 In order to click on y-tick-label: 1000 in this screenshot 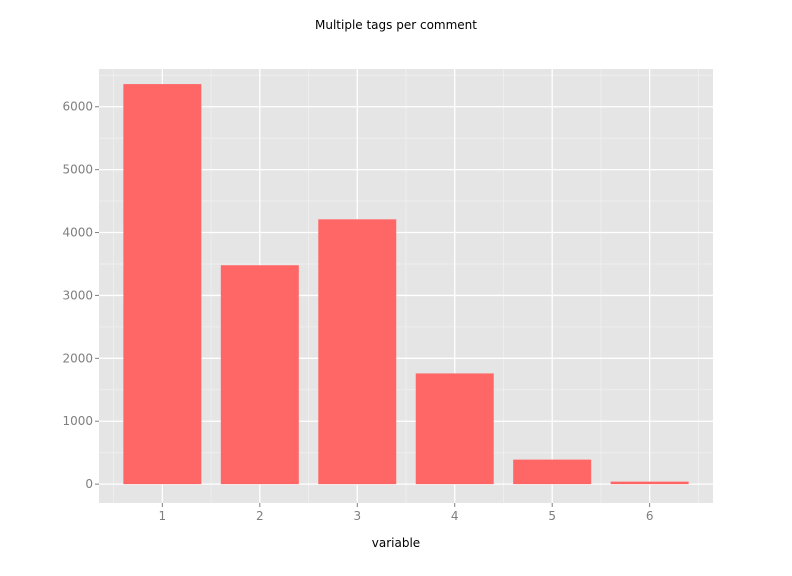, I will do `click(77, 421)`.